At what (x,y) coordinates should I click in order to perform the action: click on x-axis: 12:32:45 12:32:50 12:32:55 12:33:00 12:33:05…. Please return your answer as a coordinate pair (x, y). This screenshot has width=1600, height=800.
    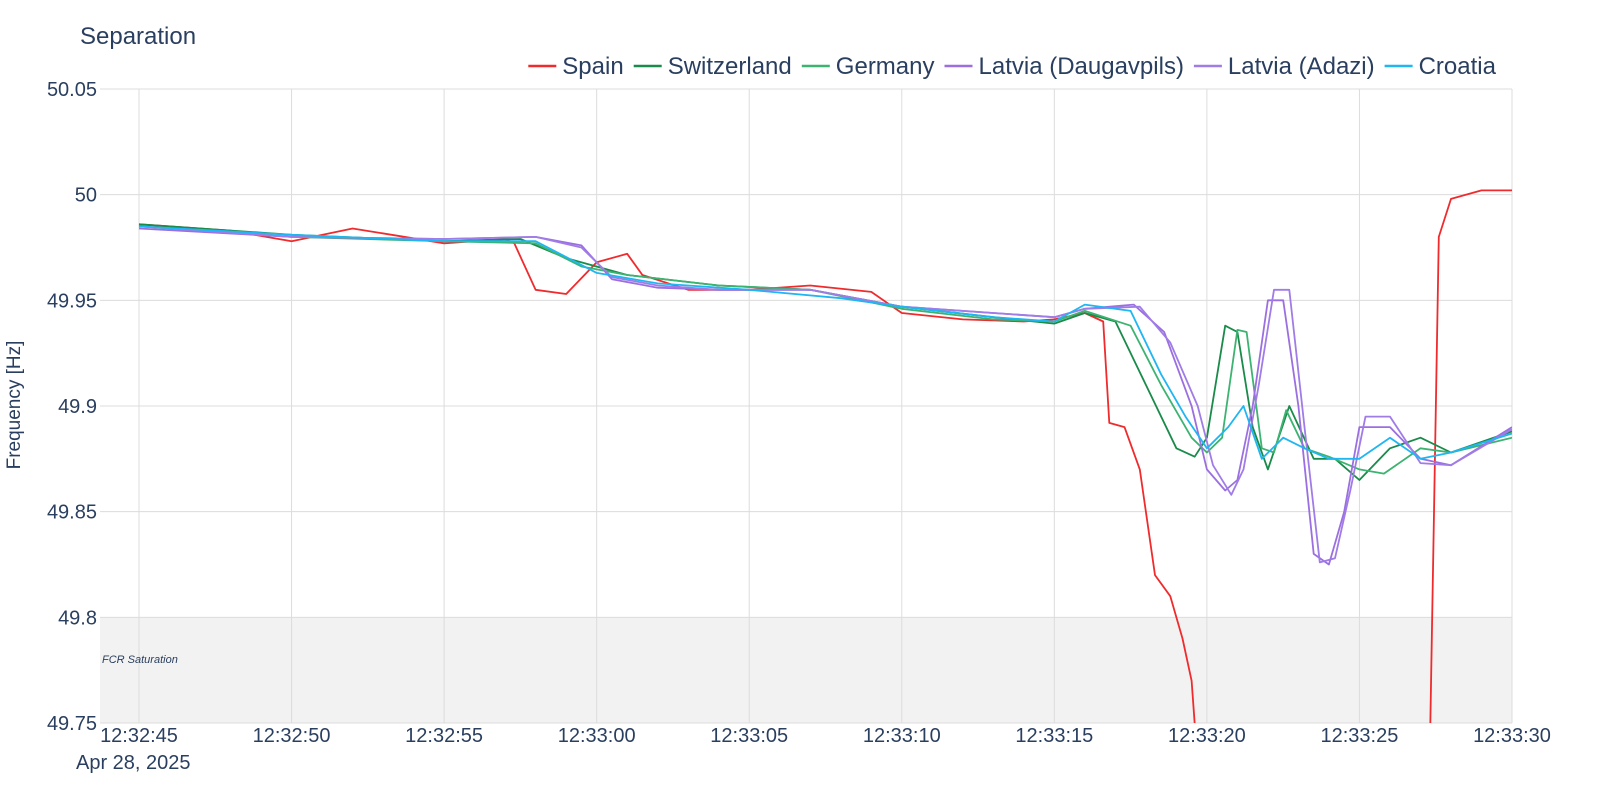
    Looking at the image, I should click on (825, 736).